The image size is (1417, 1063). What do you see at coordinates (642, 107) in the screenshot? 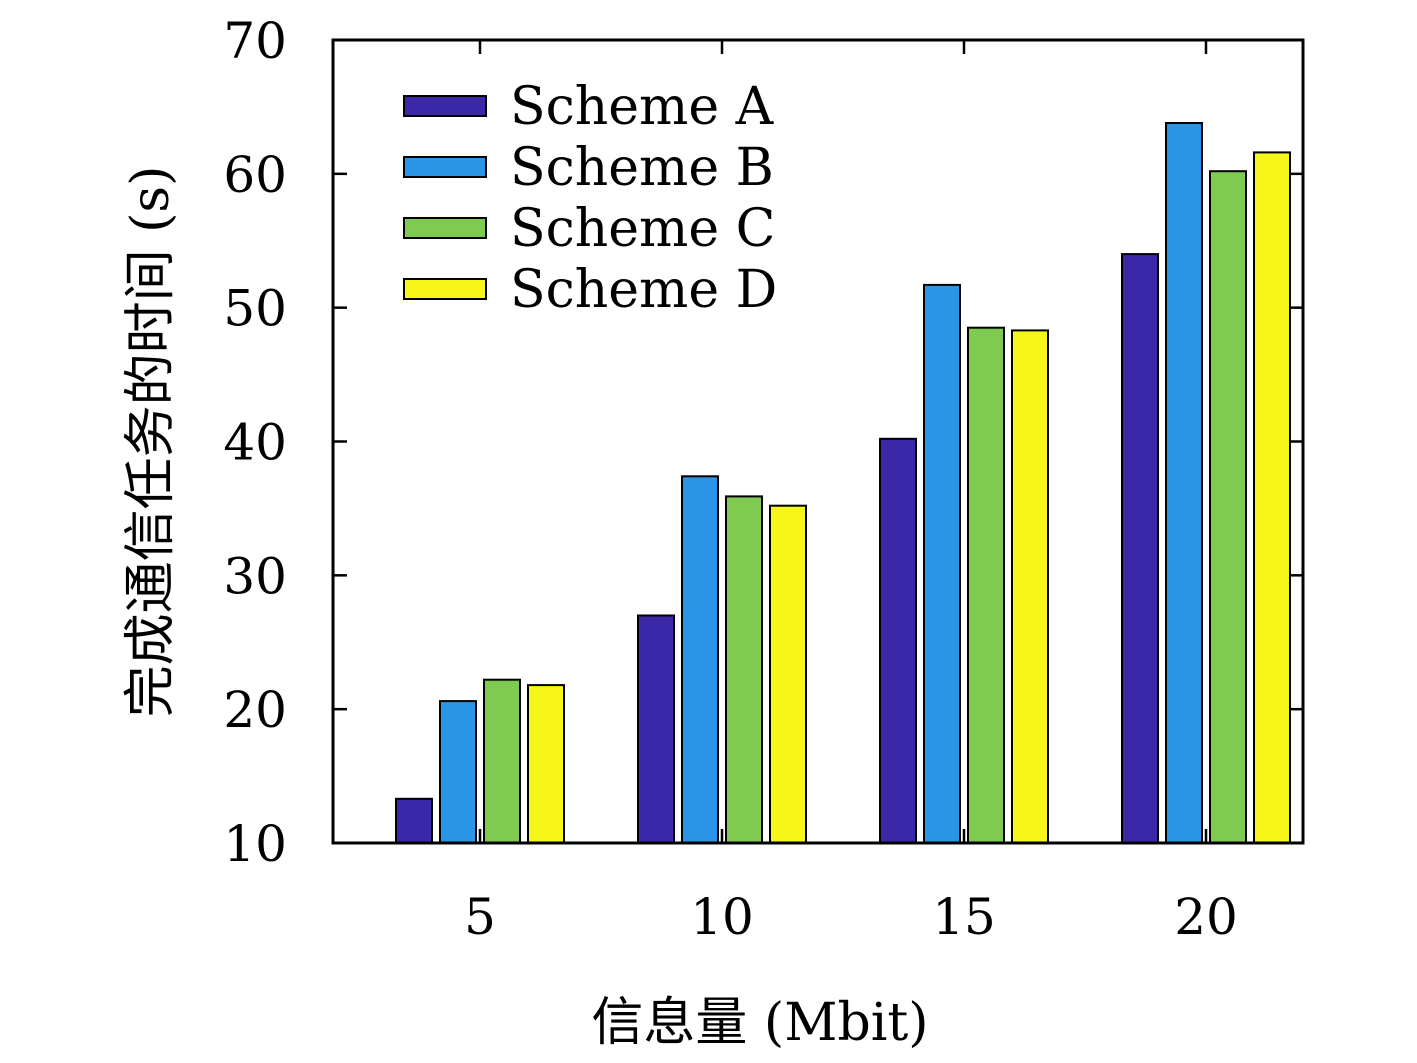
I see `legend-label-scheme-a: Scheme A` at bounding box center [642, 107].